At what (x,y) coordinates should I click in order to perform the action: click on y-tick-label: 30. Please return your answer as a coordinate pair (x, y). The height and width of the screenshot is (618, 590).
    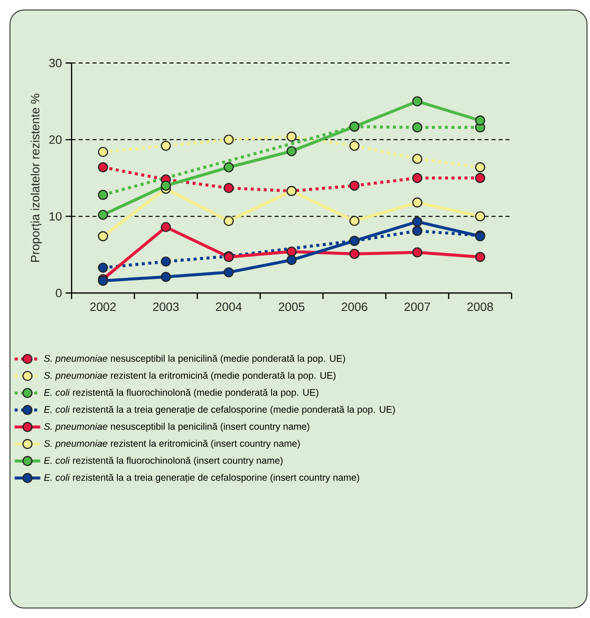
    Looking at the image, I should click on (55, 63).